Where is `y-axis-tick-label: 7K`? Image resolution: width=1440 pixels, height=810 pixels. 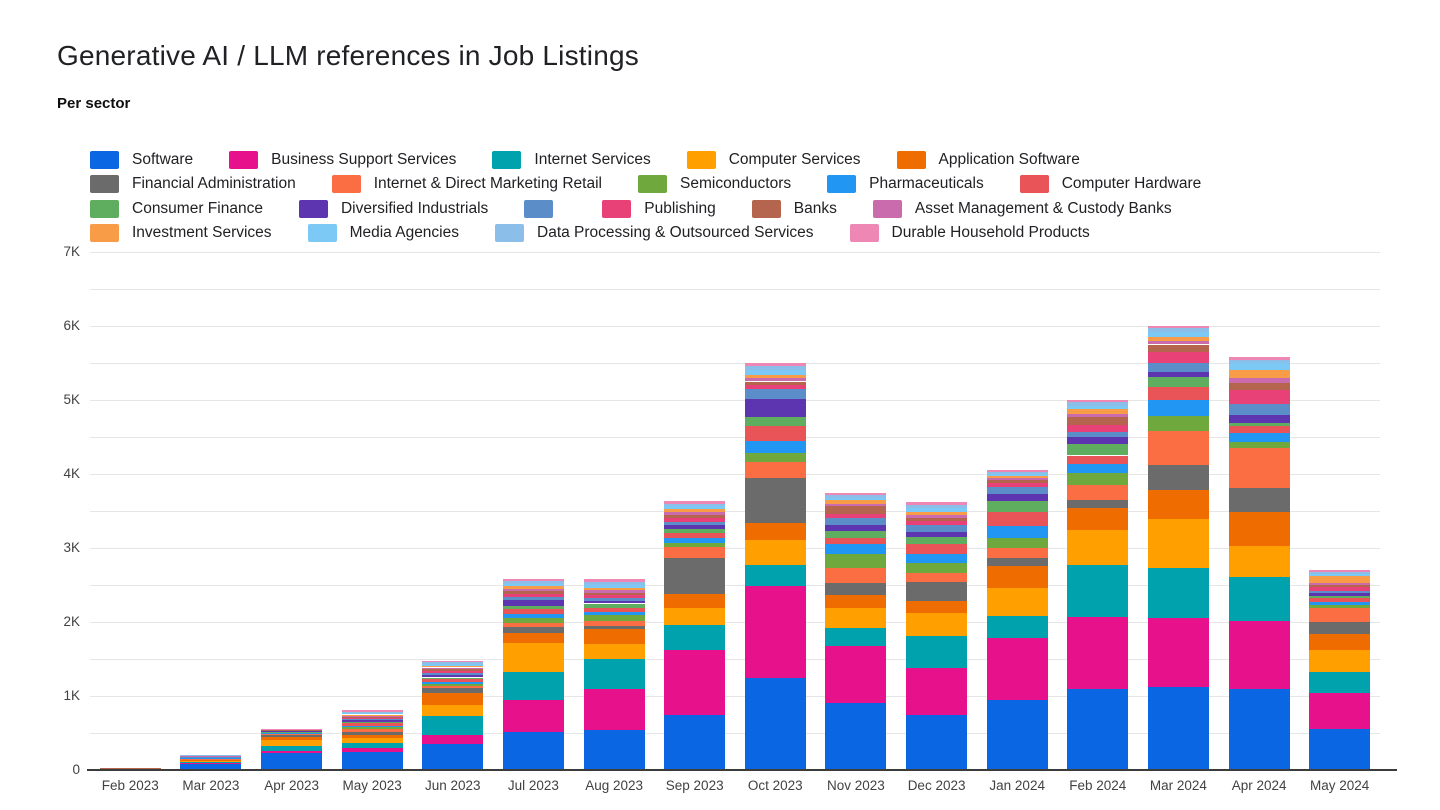 y-axis-tick-label: 7K is located at coordinates (71, 251).